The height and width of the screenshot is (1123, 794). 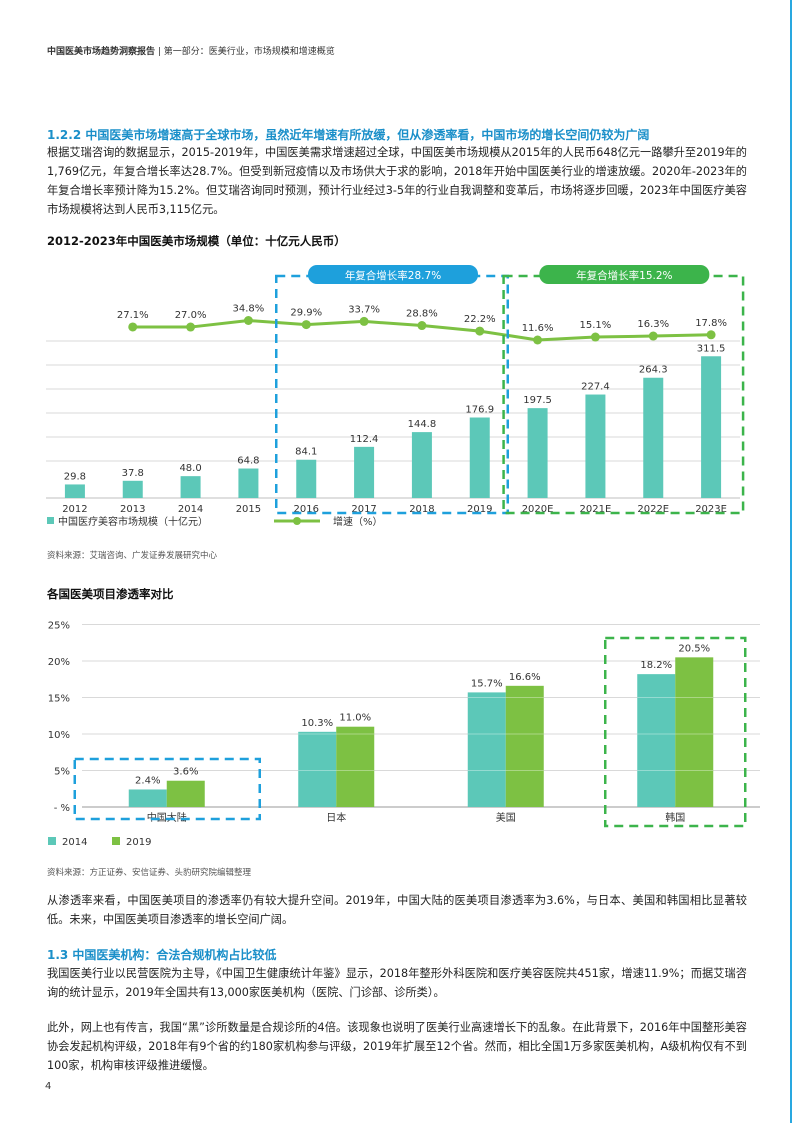 What do you see at coordinates (110, 594) in the screenshot?
I see `chart2-title: 各国医美项目渗透率对比` at bounding box center [110, 594].